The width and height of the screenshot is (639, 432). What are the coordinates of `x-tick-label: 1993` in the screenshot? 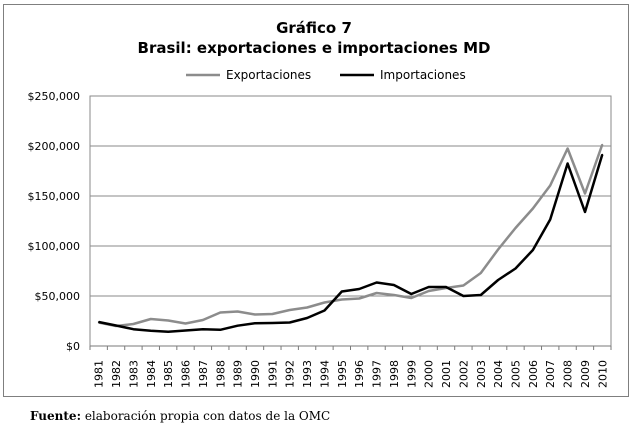 It's located at (307, 374).